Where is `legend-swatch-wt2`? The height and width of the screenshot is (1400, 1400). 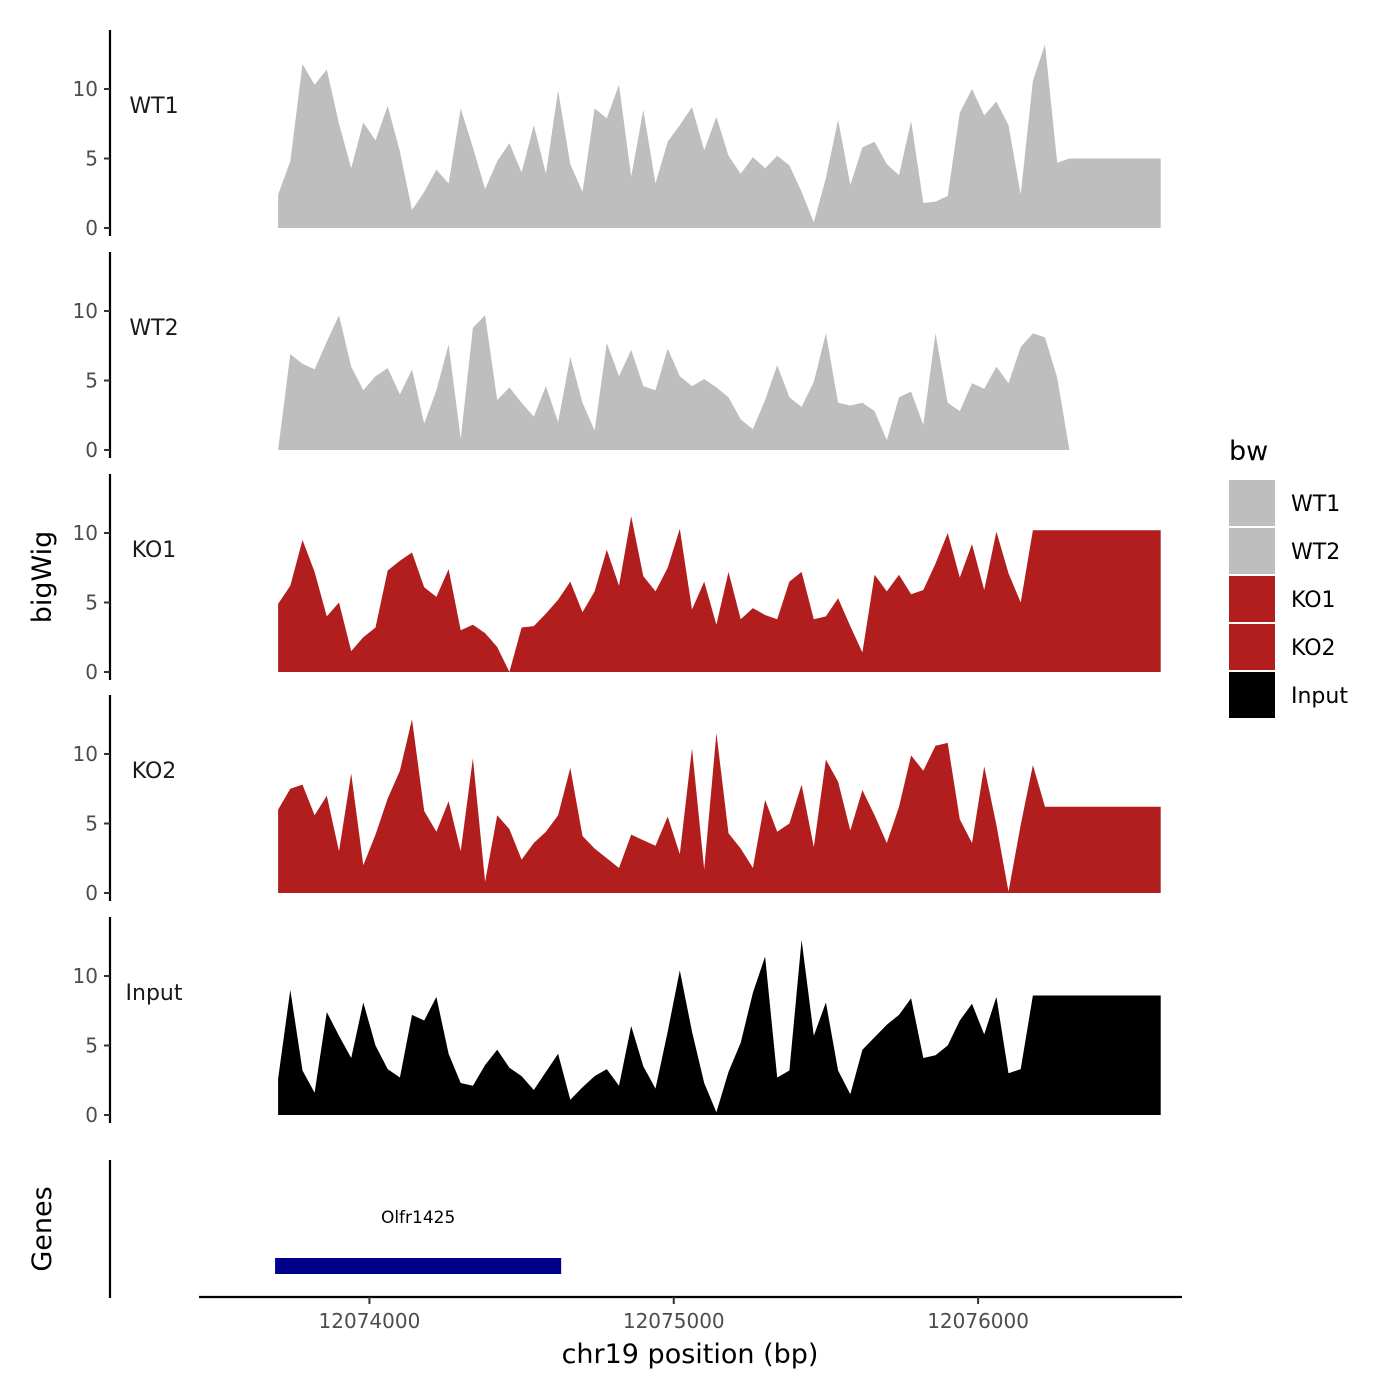 legend-swatch-wt2 is located at coordinates (1252, 551).